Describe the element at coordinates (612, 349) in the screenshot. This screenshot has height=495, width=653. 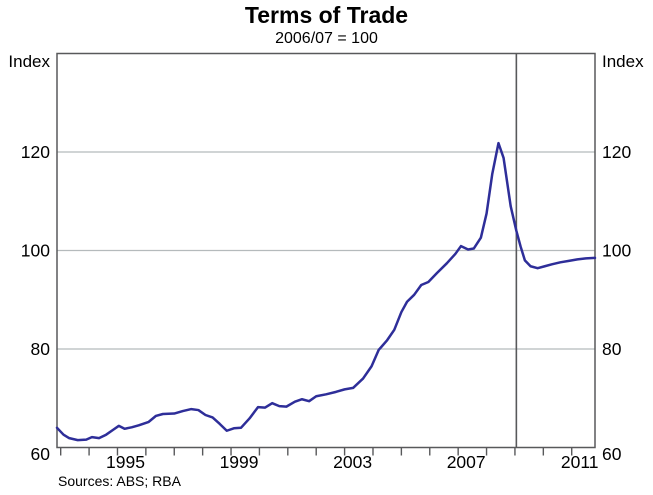
I see `y-tick-label-right: 80` at that location.